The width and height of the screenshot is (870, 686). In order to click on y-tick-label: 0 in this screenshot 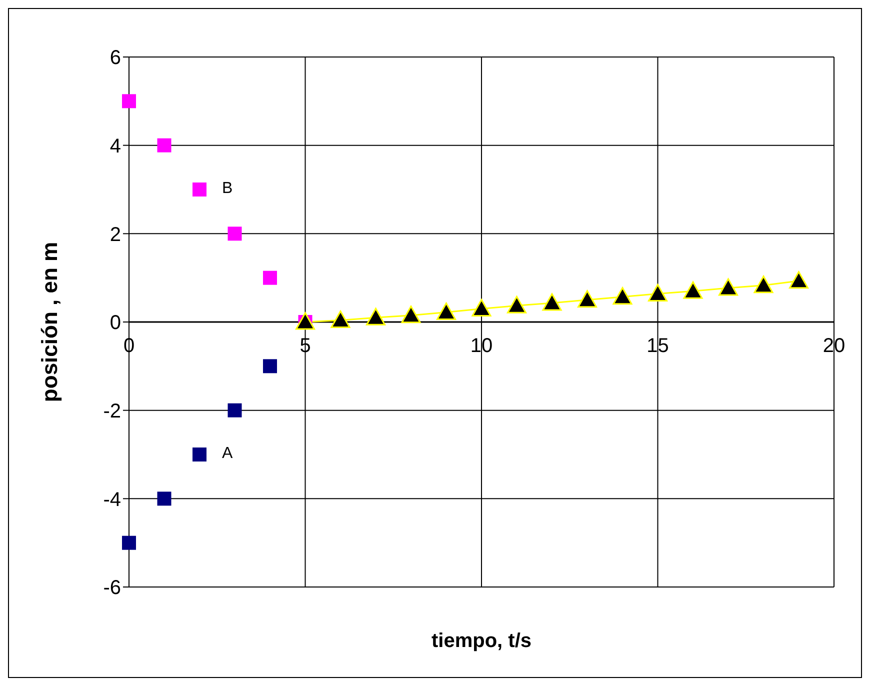, I will do `click(115, 323)`.